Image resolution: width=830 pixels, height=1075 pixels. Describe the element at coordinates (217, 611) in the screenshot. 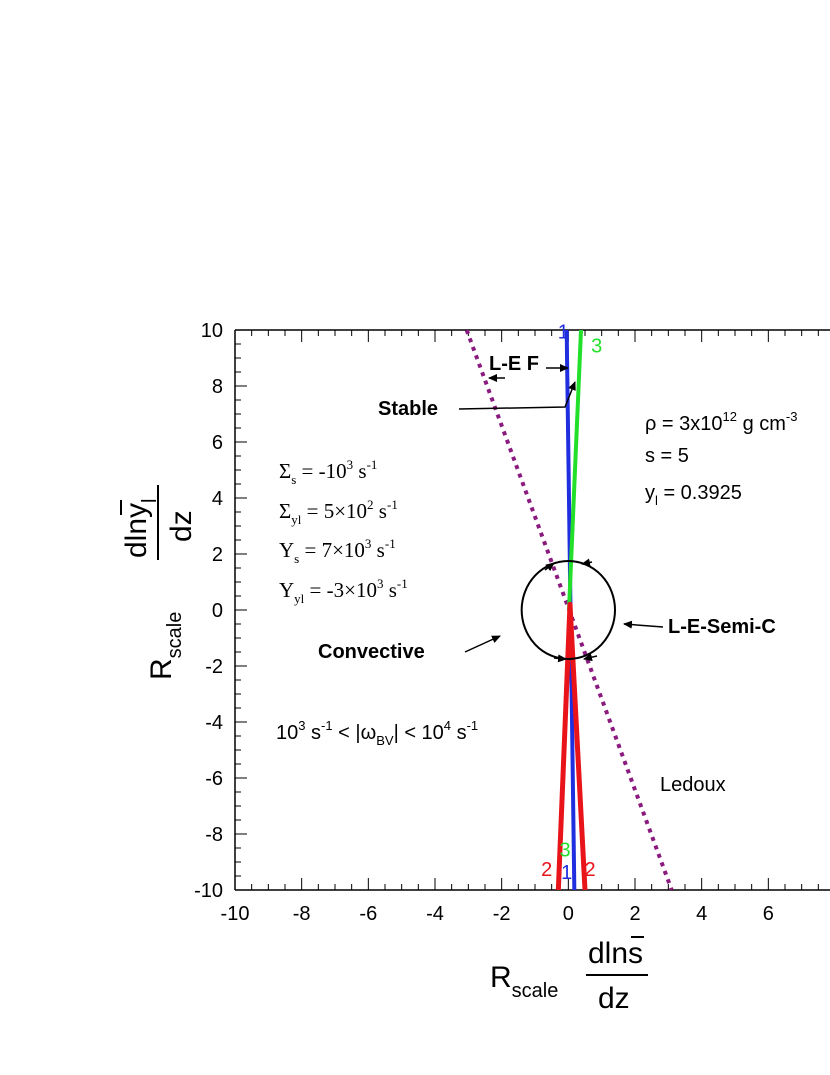

I see `y-tick-label: 0` at that location.